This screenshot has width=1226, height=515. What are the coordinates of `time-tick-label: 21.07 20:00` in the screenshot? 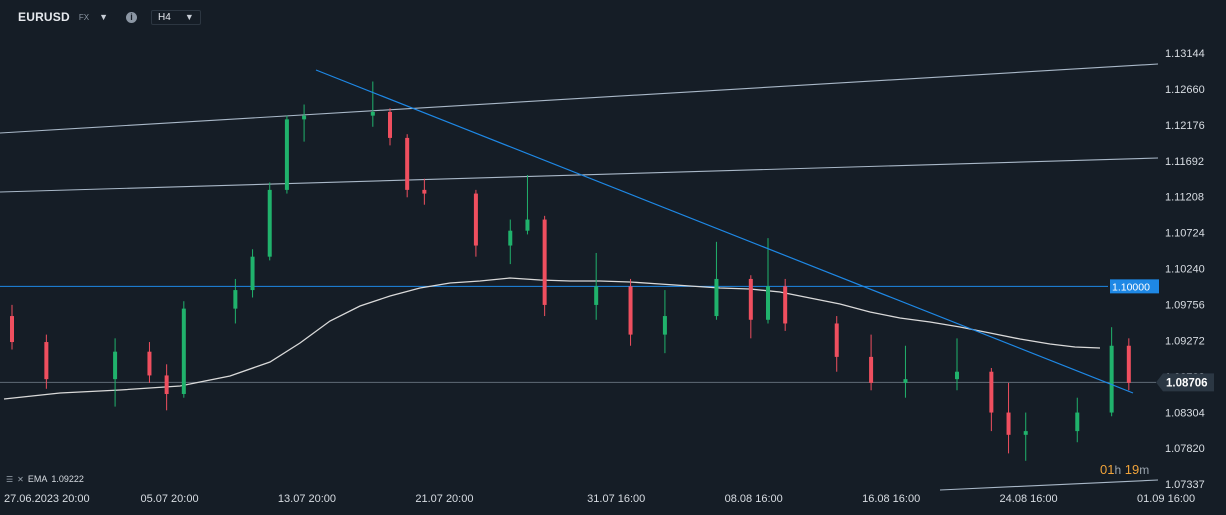 It's located at (444, 499).